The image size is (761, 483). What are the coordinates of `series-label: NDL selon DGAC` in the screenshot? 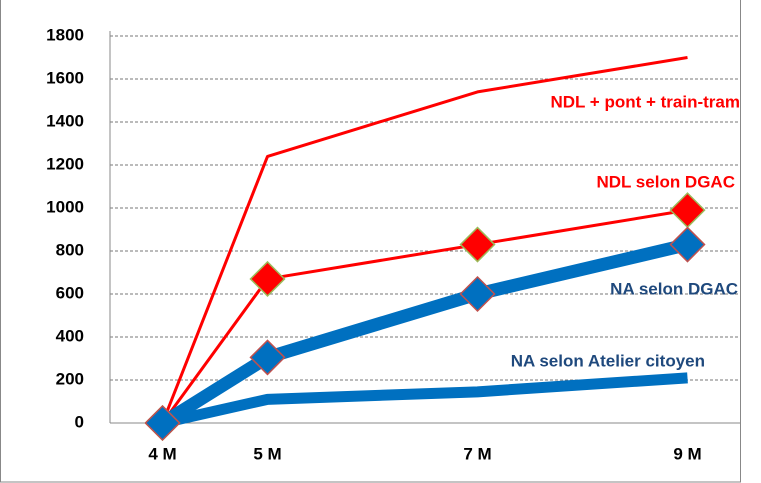 It's located at (665, 181).